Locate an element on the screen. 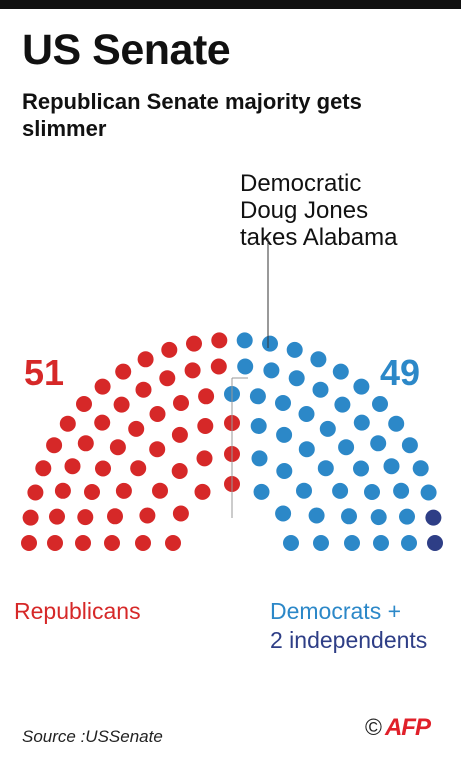  copyright-symbol: © is located at coordinates (373, 727).